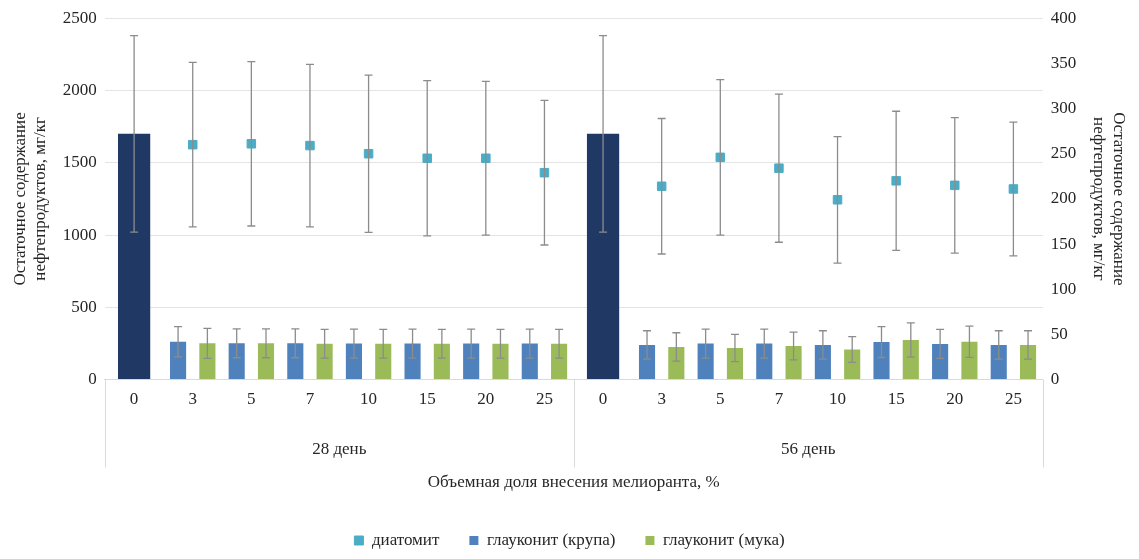  I want to click on legend-label: диатомит, so click(405, 539).